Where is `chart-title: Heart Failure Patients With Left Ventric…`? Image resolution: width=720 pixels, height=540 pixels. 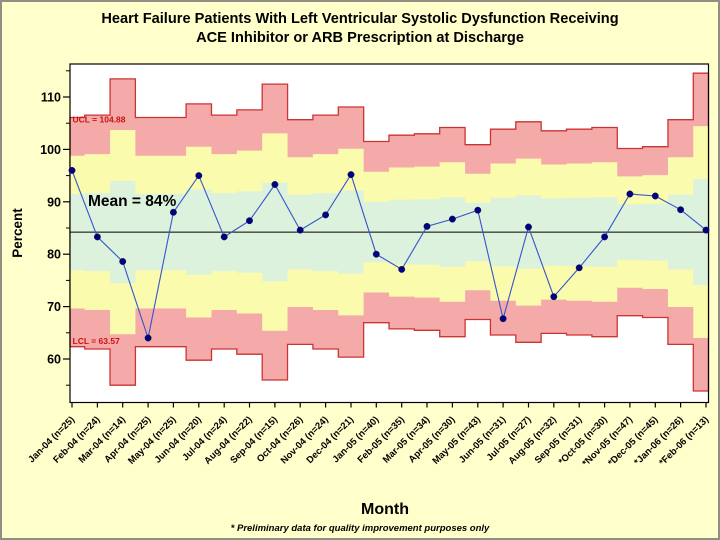
chart-title: Heart Failure Patients With Left Ventric… is located at coordinates (360, 29).